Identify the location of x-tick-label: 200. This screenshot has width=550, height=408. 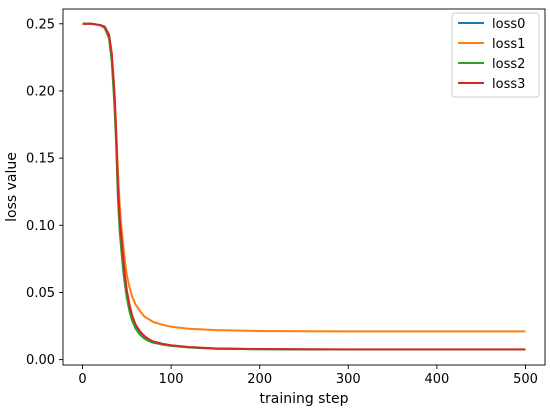
(259, 379).